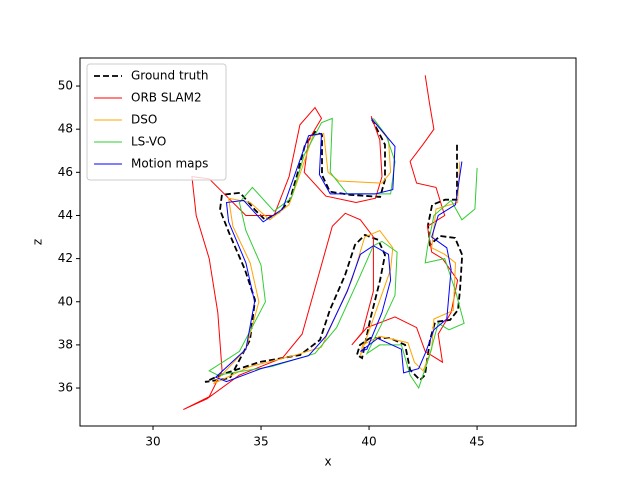  I want to click on legend-label: LS-VO, so click(148, 142).